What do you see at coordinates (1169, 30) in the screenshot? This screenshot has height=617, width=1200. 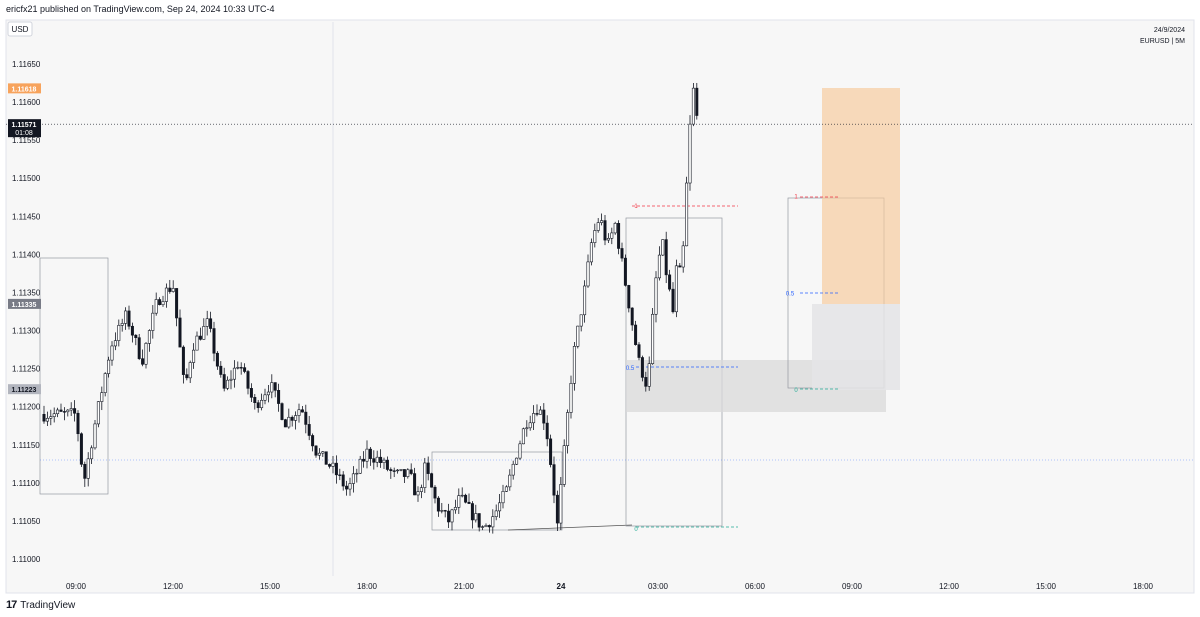 I see `chart-date: 24/9/2024` at bounding box center [1169, 30].